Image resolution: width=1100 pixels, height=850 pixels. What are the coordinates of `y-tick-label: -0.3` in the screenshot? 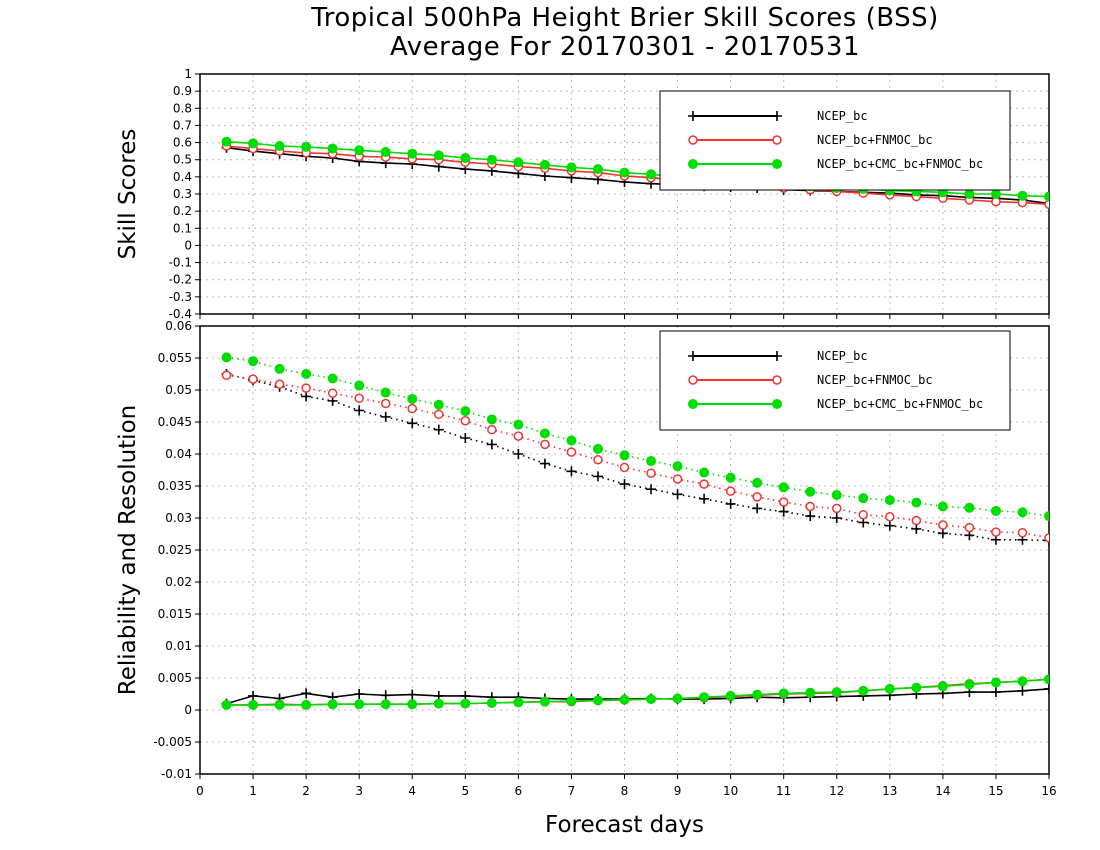 It's located at (180, 297).